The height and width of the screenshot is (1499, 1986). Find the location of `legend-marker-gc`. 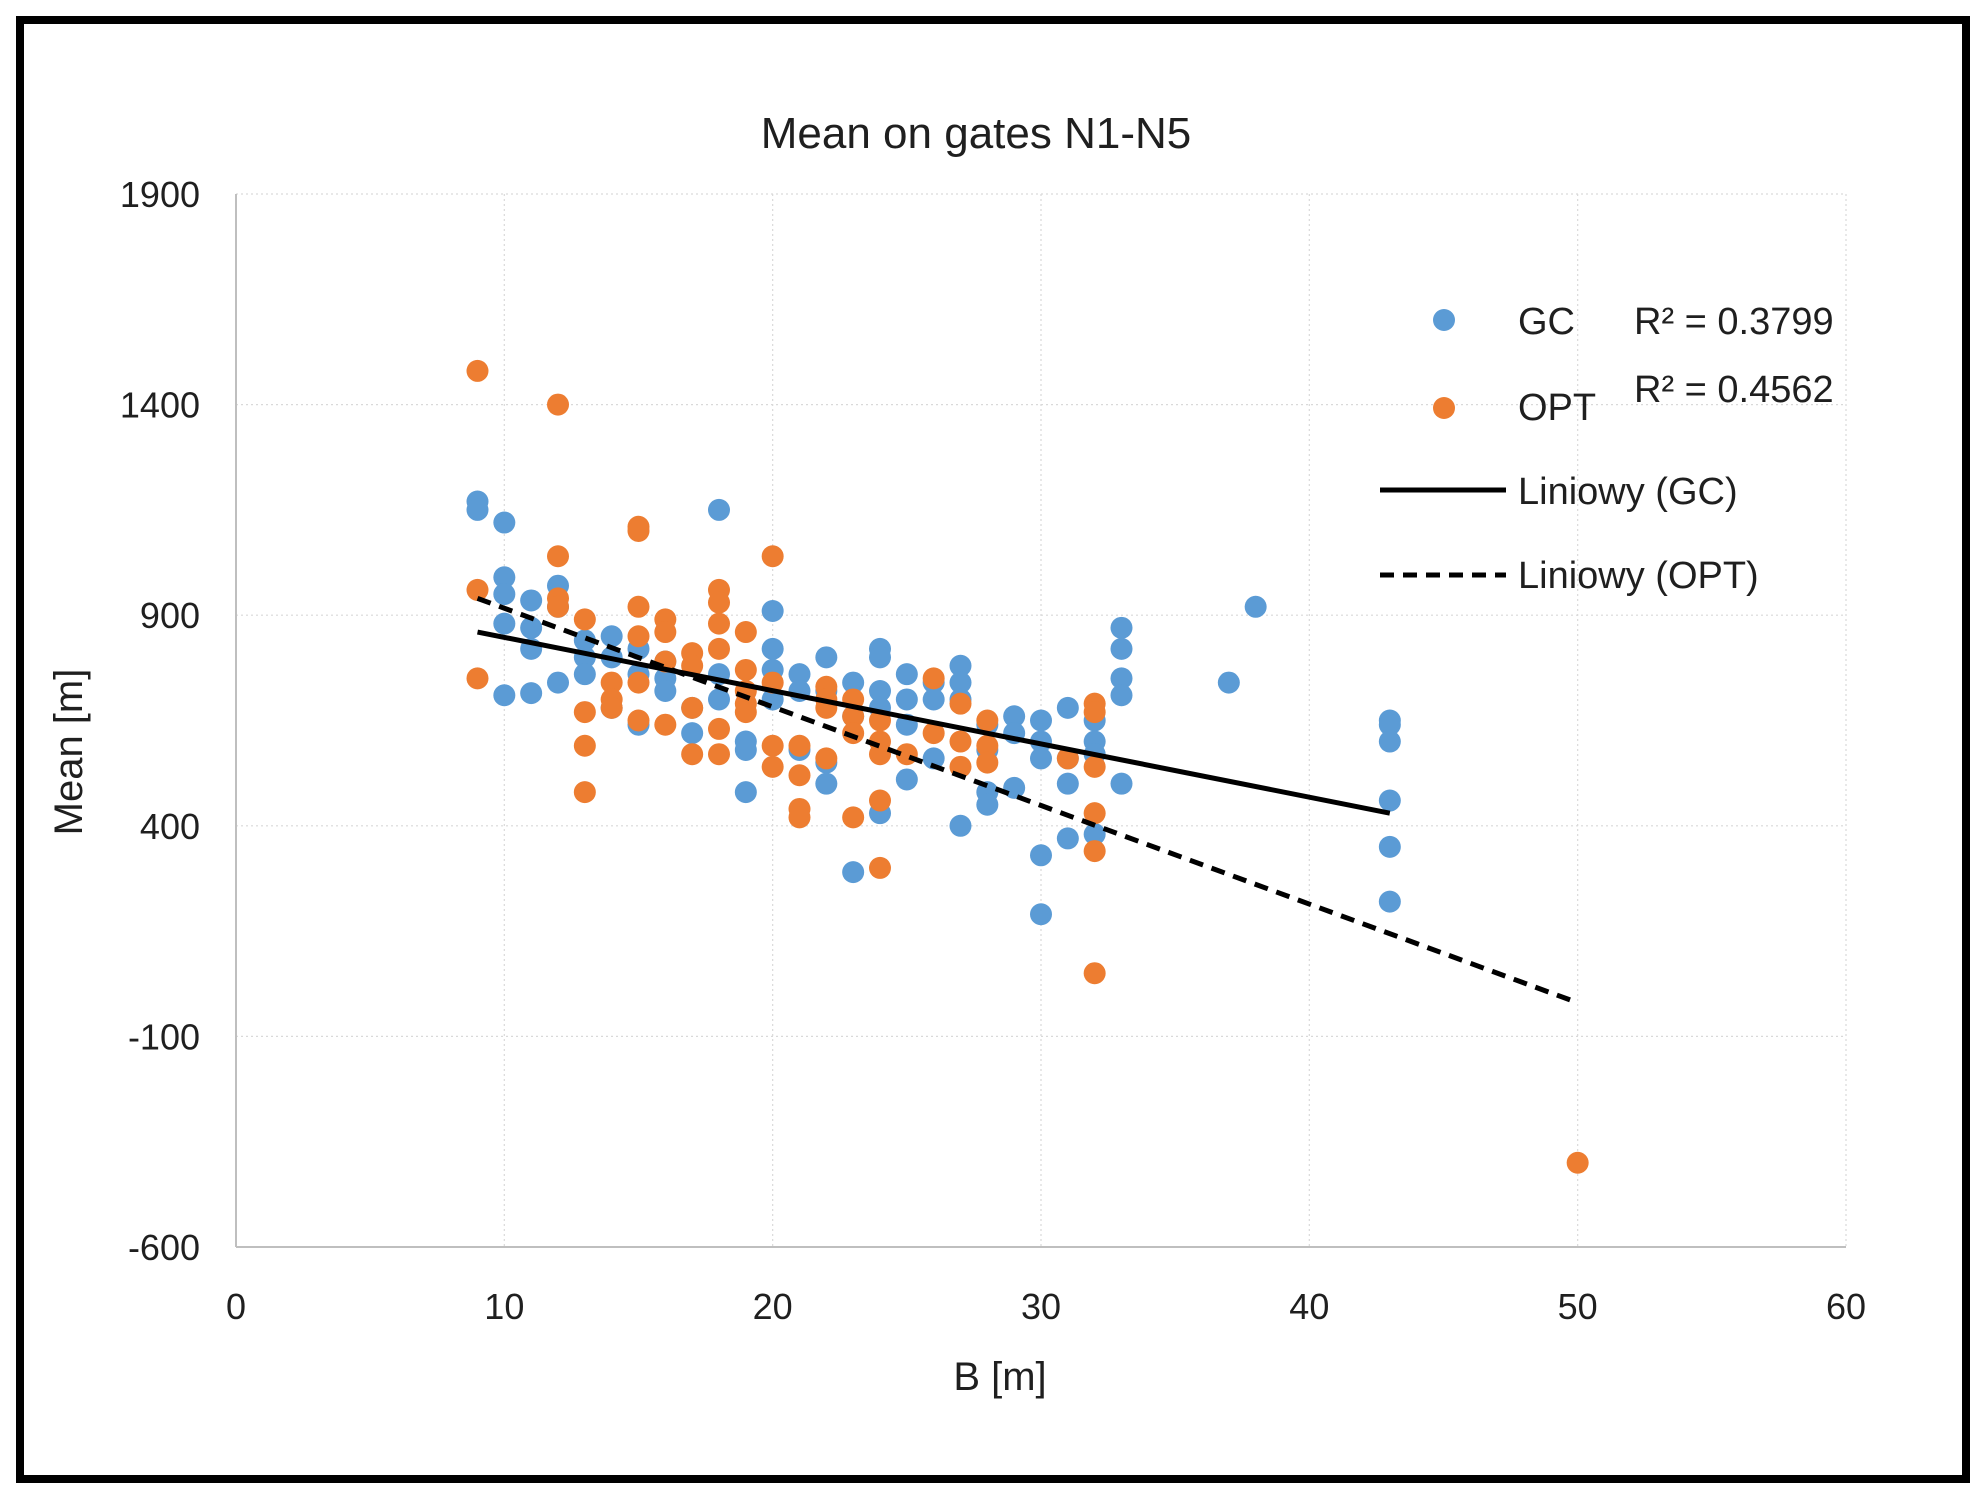

legend-marker-gc is located at coordinates (1444, 320).